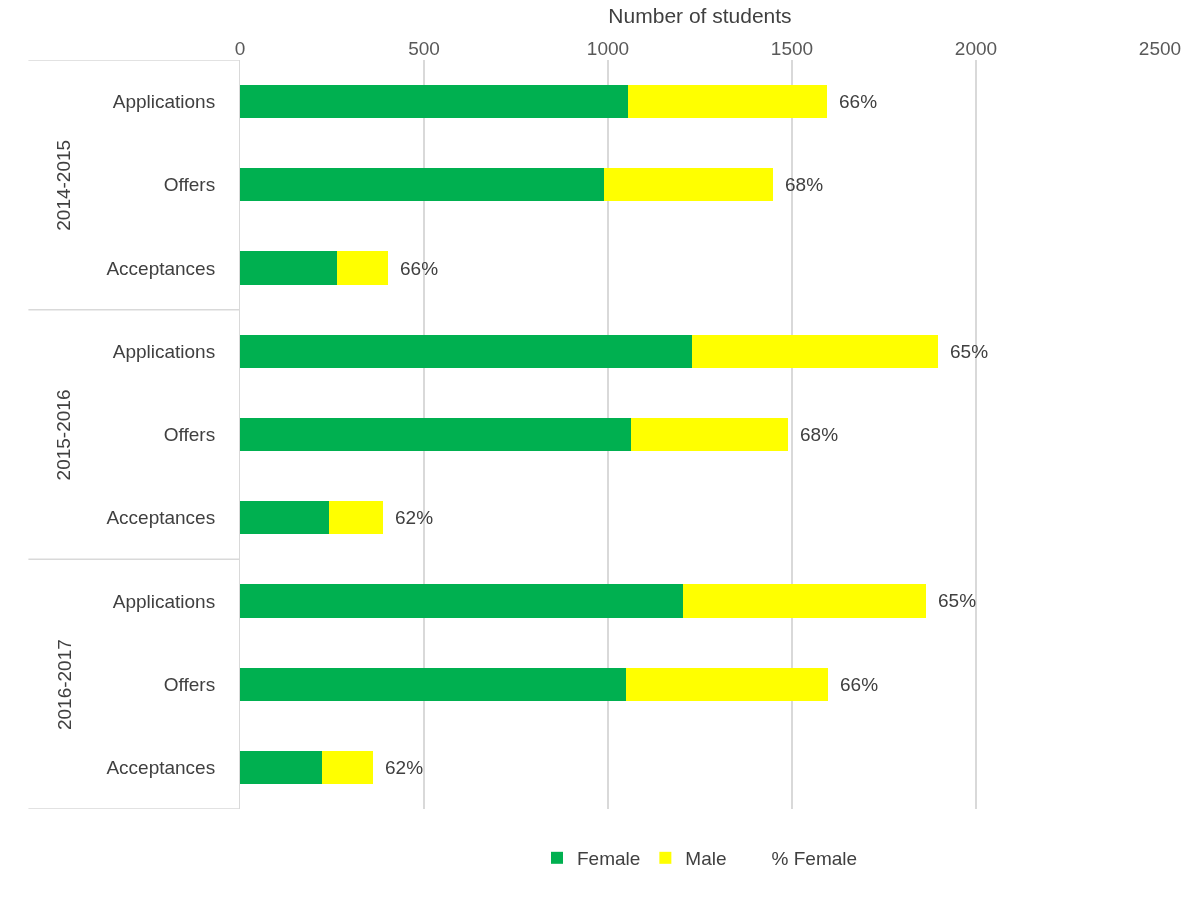 The image size is (1200, 899). I want to click on x-axis-title: Number of students, so click(700, 16).